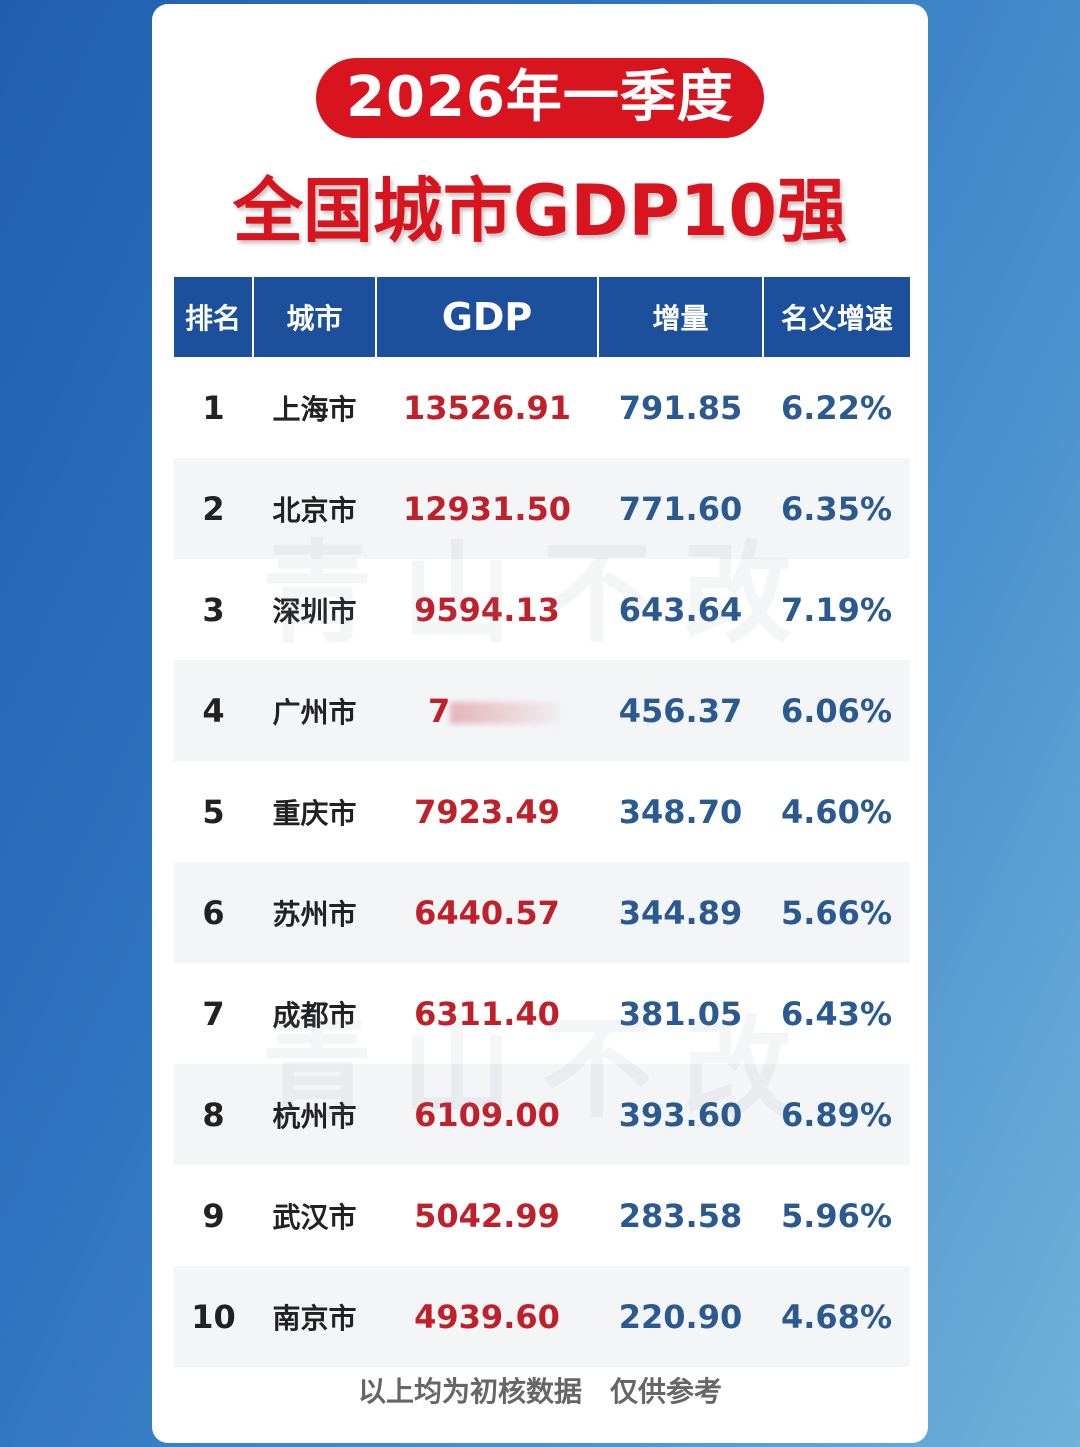 This screenshot has height=1447, width=1080. I want to click on gdp-cell: 7, so click(487, 710).